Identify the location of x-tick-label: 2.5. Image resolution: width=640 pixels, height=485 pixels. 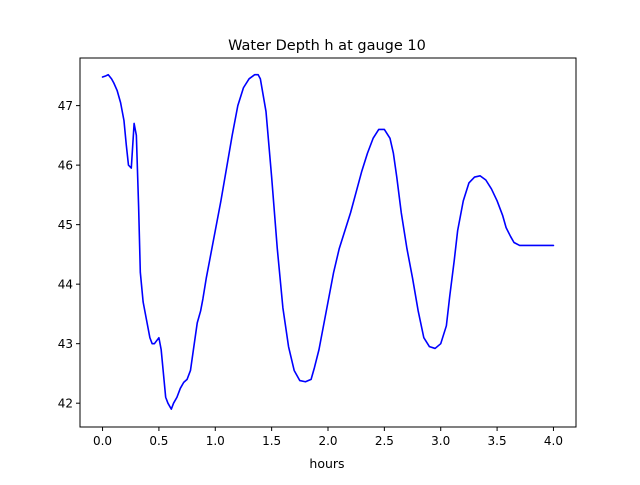
(384, 441).